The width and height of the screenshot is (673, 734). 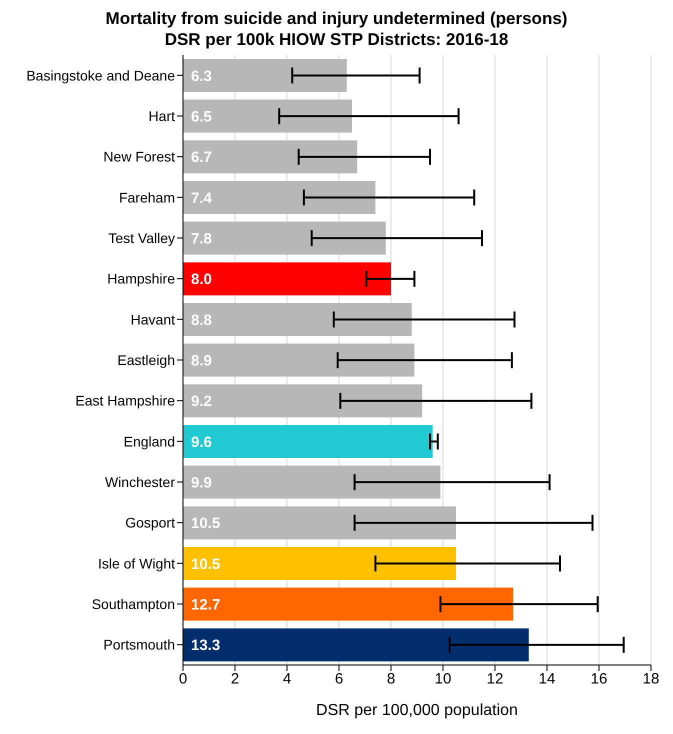 What do you see at coordinates (140, 482) in the screenshot?
I see `y-tick-label: Winchester` at bounding box center [140, 482].